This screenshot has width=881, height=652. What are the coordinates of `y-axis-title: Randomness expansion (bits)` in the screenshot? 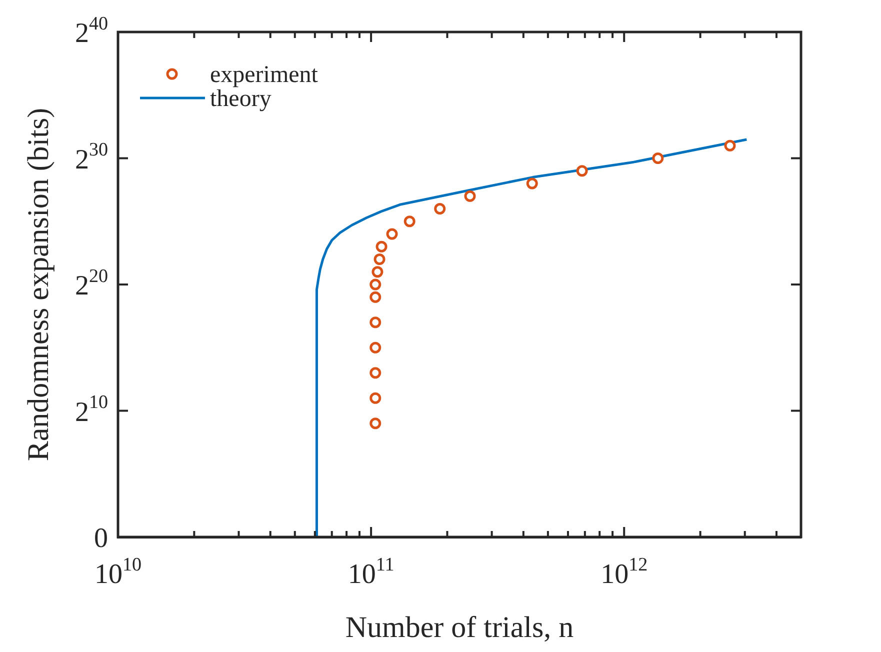 It's located at (38, 285).